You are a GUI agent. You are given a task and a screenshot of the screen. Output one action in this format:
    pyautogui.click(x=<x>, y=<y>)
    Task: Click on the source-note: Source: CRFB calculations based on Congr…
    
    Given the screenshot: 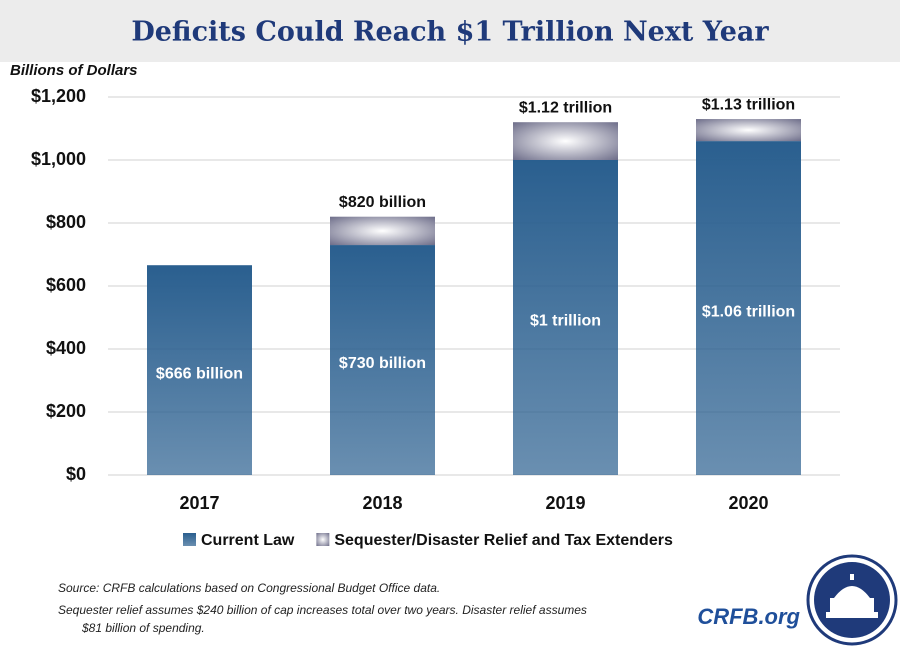 What is the action you would take?
    pyautogui.click(x=249, y=588)
    